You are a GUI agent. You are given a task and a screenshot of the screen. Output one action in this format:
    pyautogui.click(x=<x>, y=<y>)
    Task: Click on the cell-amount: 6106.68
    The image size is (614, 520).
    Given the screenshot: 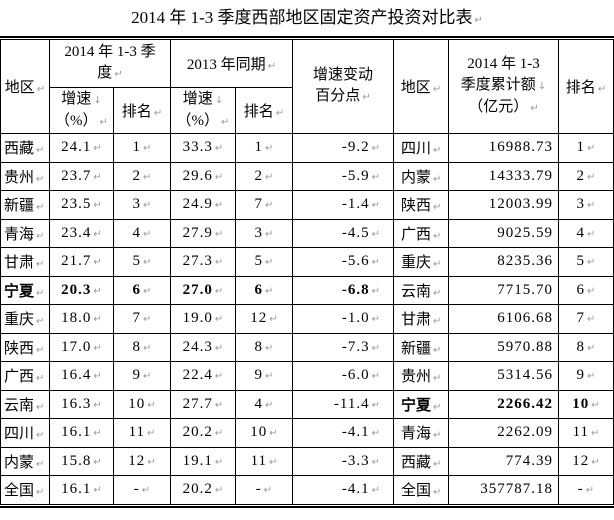 What is the action you would take?
    pyautogui.click(x=503, y=319)
    